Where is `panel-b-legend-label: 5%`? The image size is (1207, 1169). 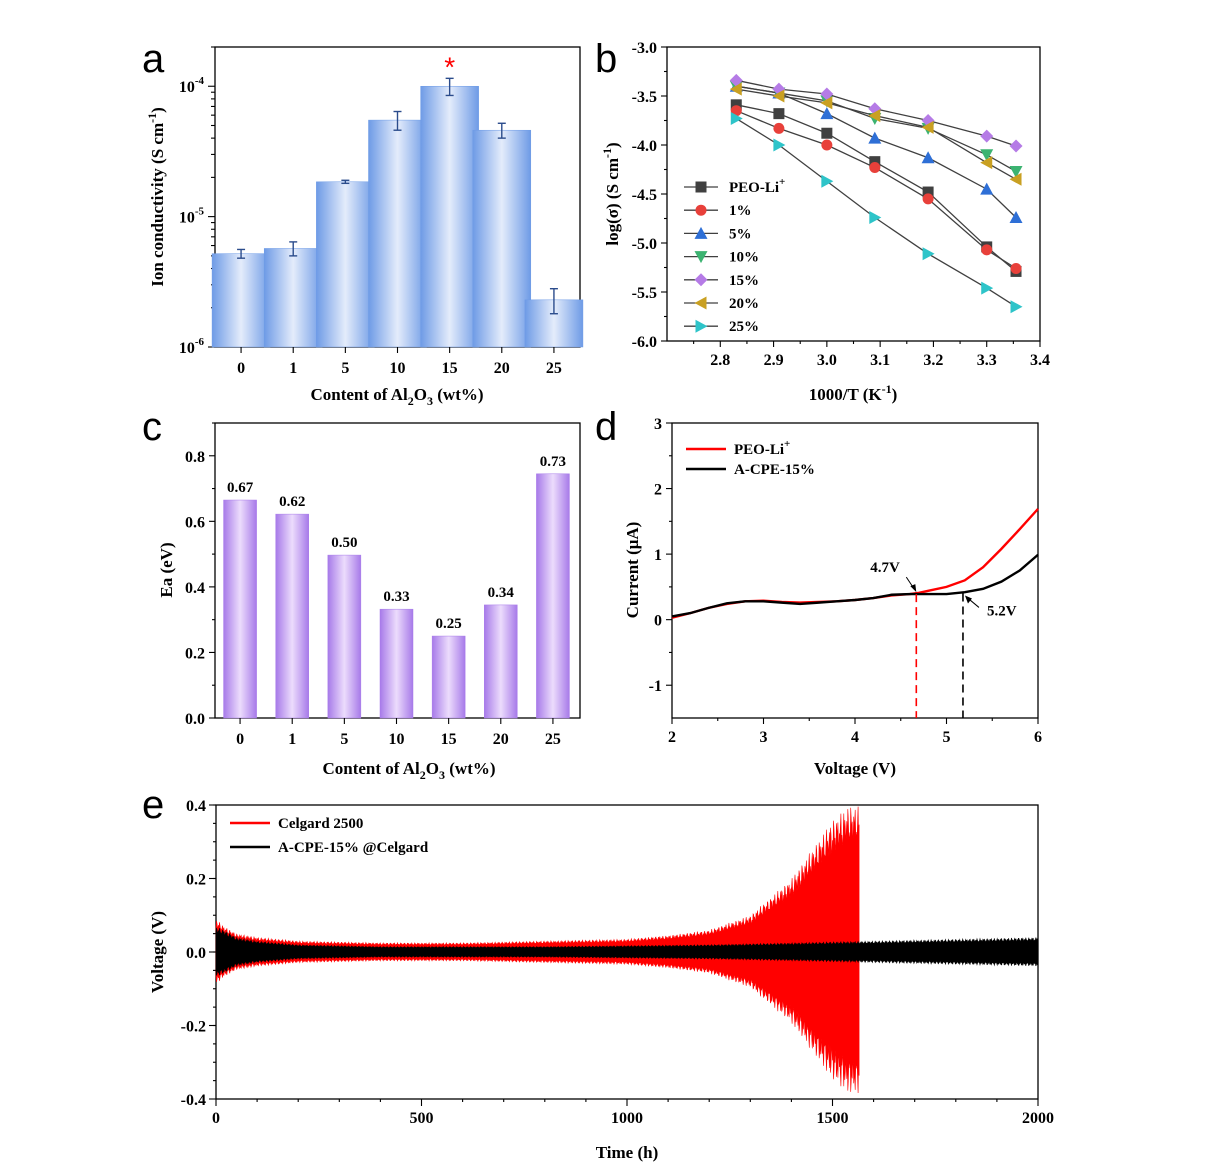 panel-b-legend-label: 5% is located at coordinates (740, 234).